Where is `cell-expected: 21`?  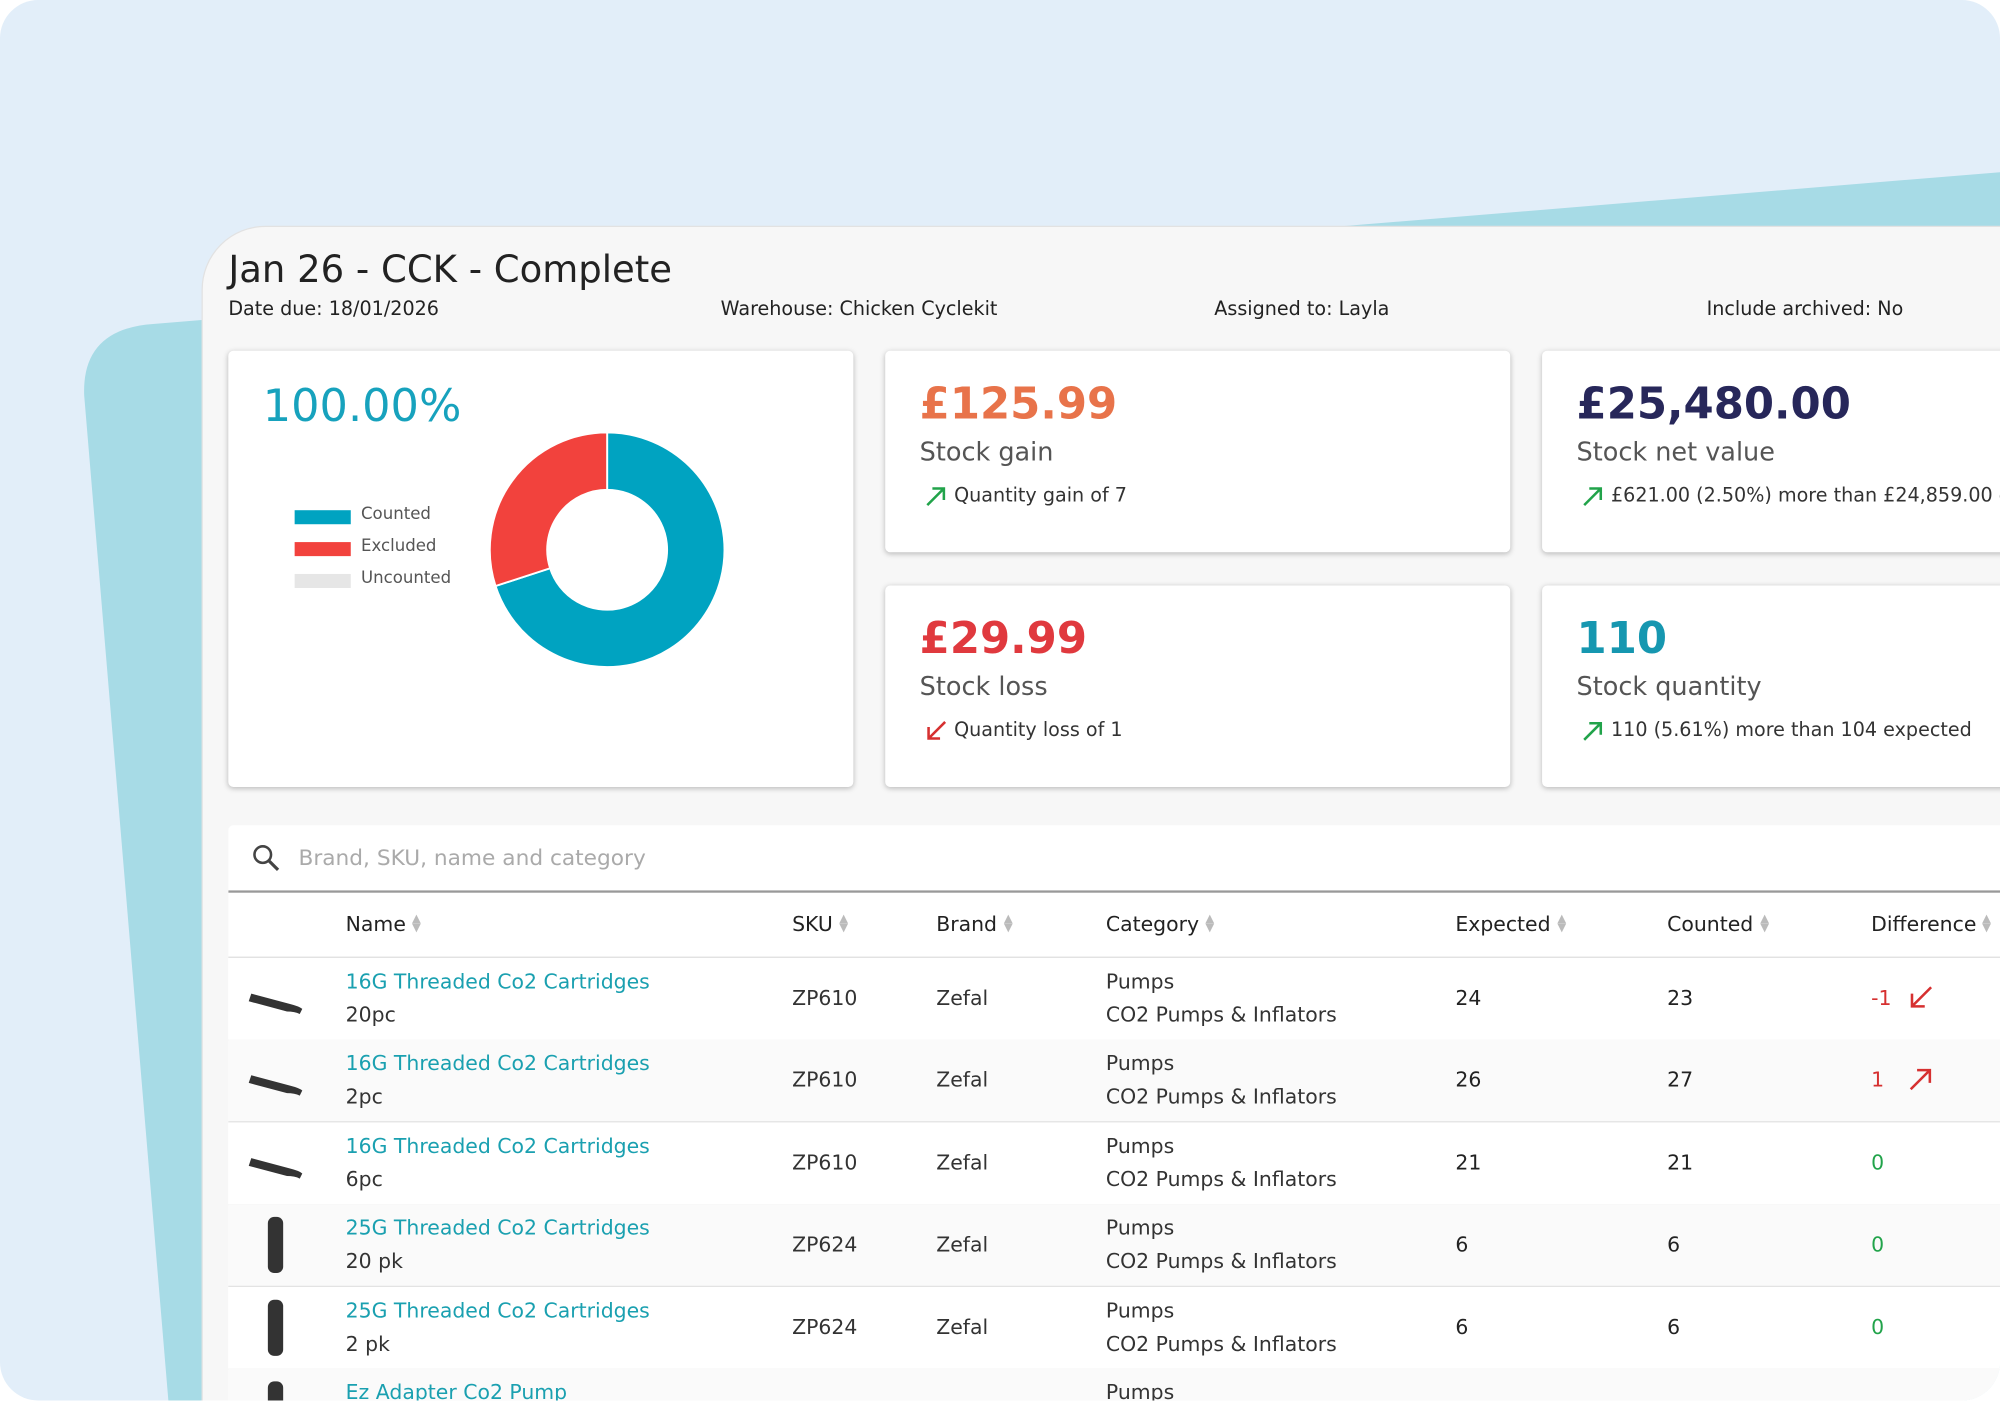 cell-expected: 21 is located at coordinates (1468, 1162).